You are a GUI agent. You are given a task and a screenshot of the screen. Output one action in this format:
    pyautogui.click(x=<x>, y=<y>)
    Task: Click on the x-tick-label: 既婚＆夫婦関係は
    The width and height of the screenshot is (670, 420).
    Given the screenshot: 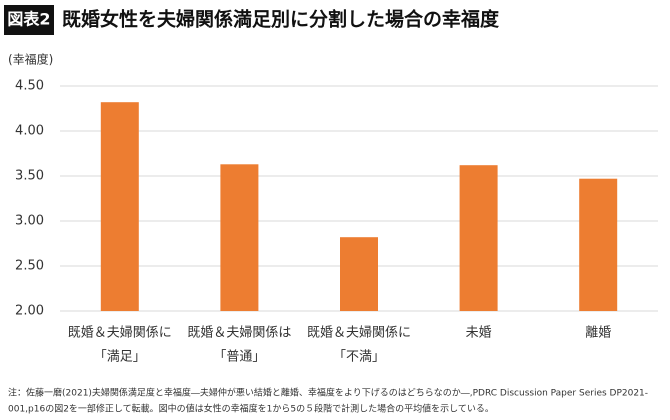 What is the action you would take?
    pyautogui.click(x=239, y=333)
    